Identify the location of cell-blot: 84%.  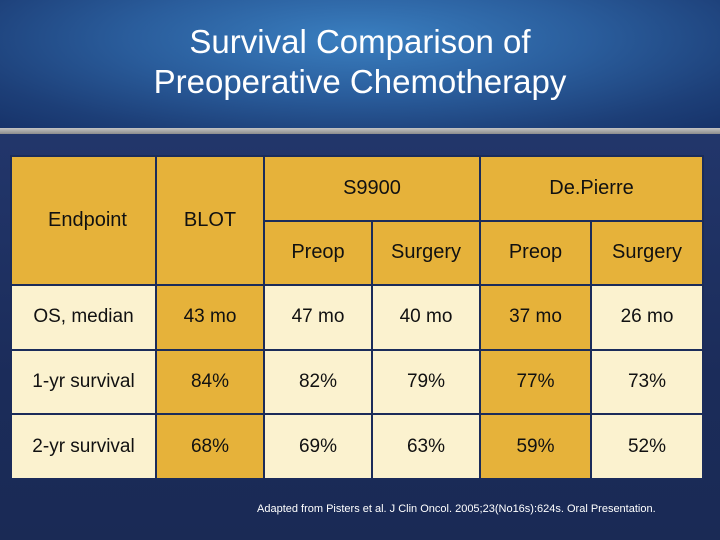
(210, 382).